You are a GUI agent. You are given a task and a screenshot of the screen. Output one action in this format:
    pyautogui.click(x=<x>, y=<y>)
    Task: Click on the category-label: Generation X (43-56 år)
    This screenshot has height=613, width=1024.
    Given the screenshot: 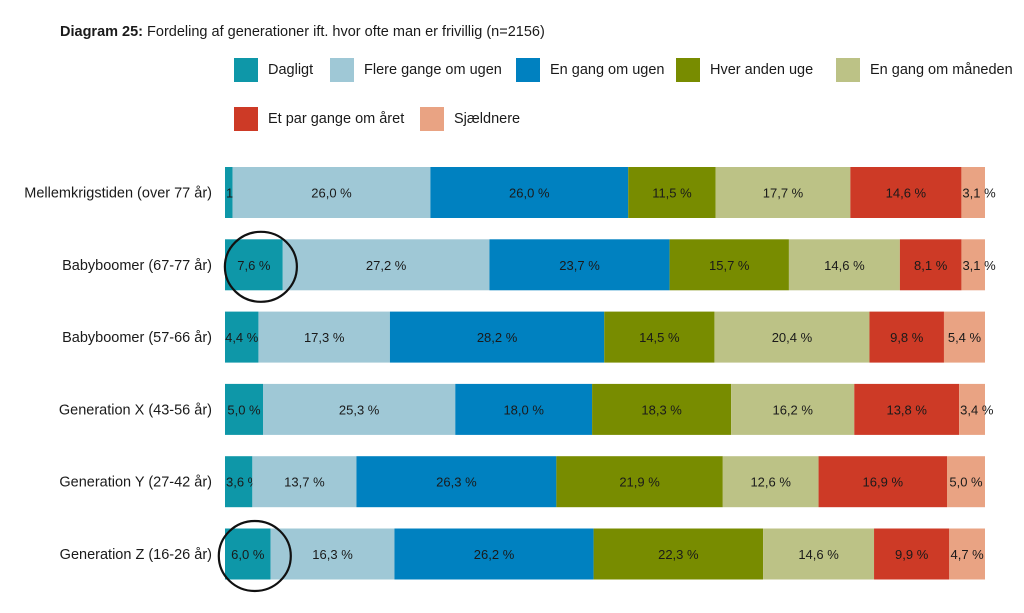 What is the action you would take?
    pyautogui.click(x=135, y=410)
    